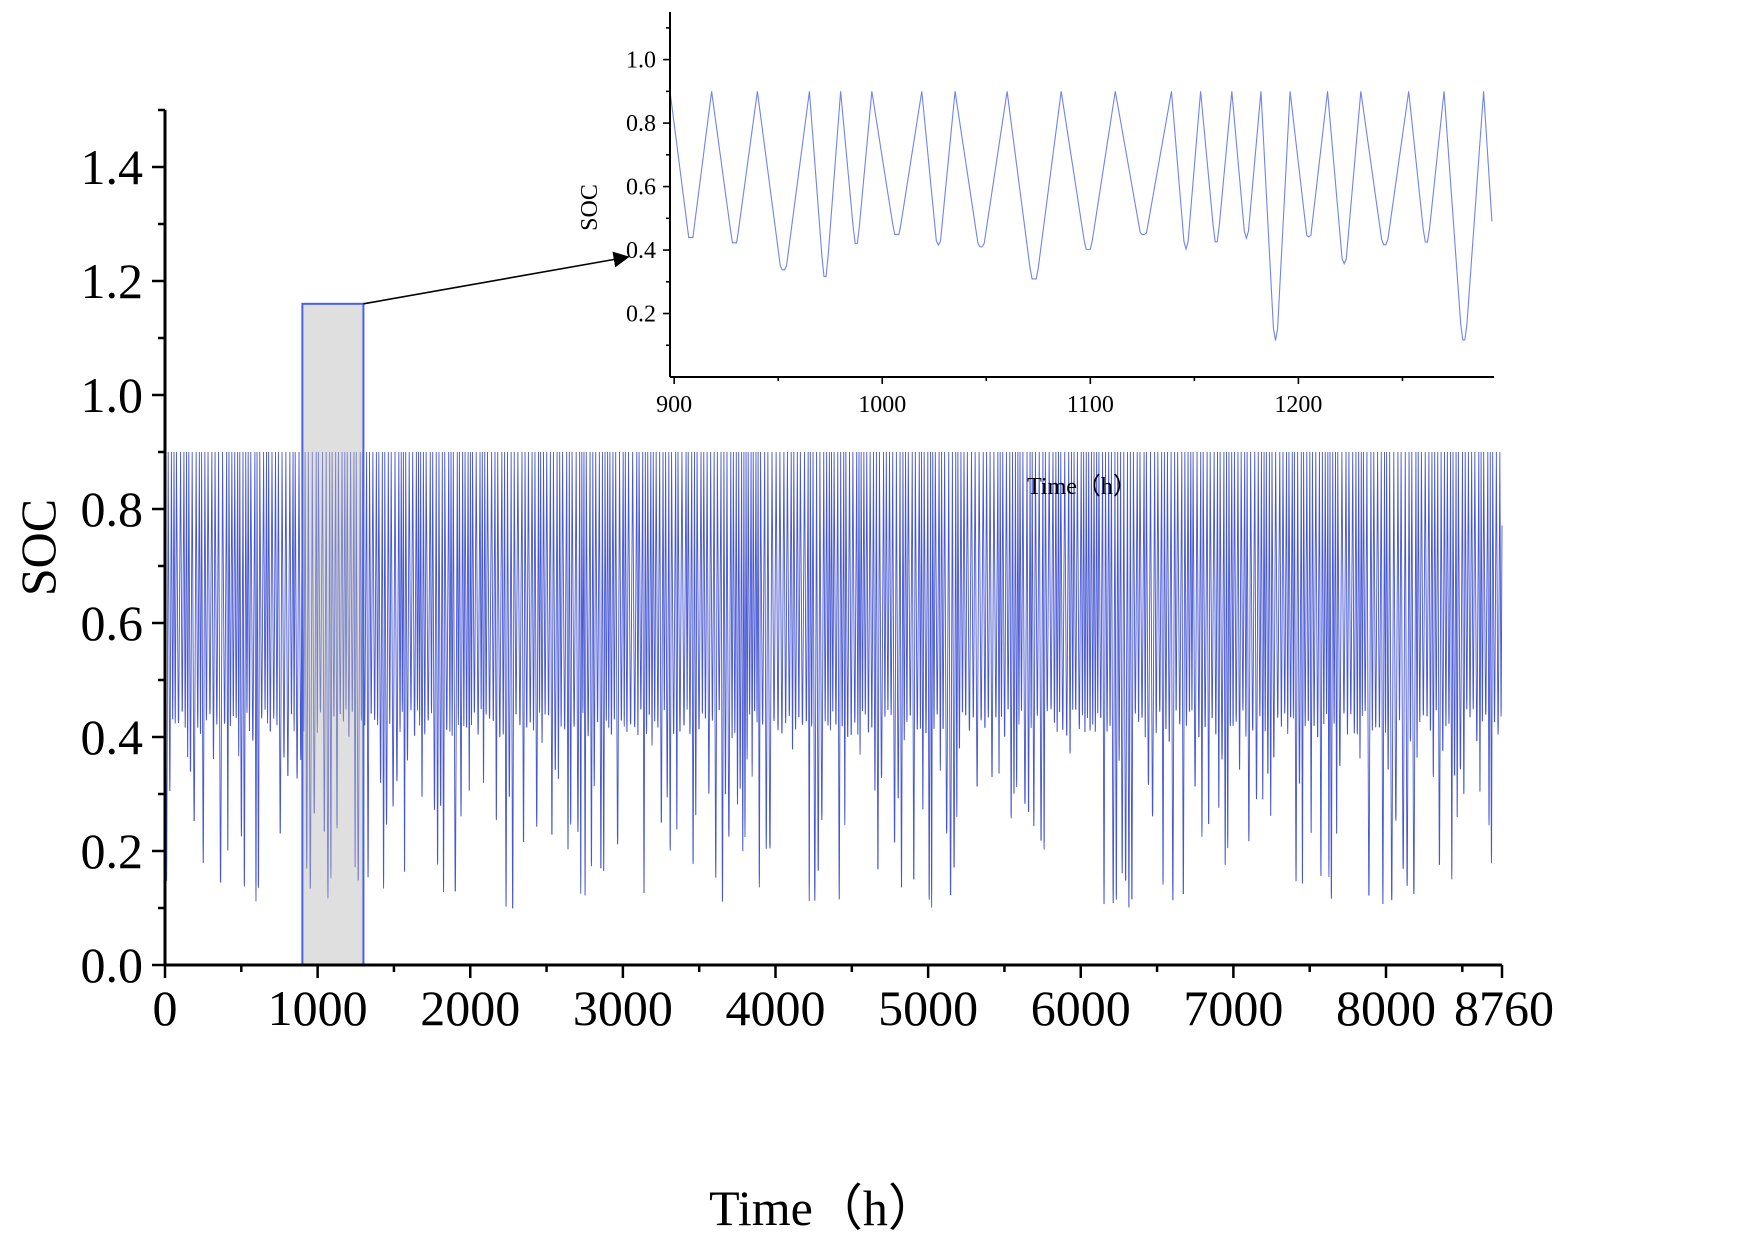  Describe the element at coordinates (641, 315) in the screenshot. I see `inset-y-tick-label: 0.2` at that location.